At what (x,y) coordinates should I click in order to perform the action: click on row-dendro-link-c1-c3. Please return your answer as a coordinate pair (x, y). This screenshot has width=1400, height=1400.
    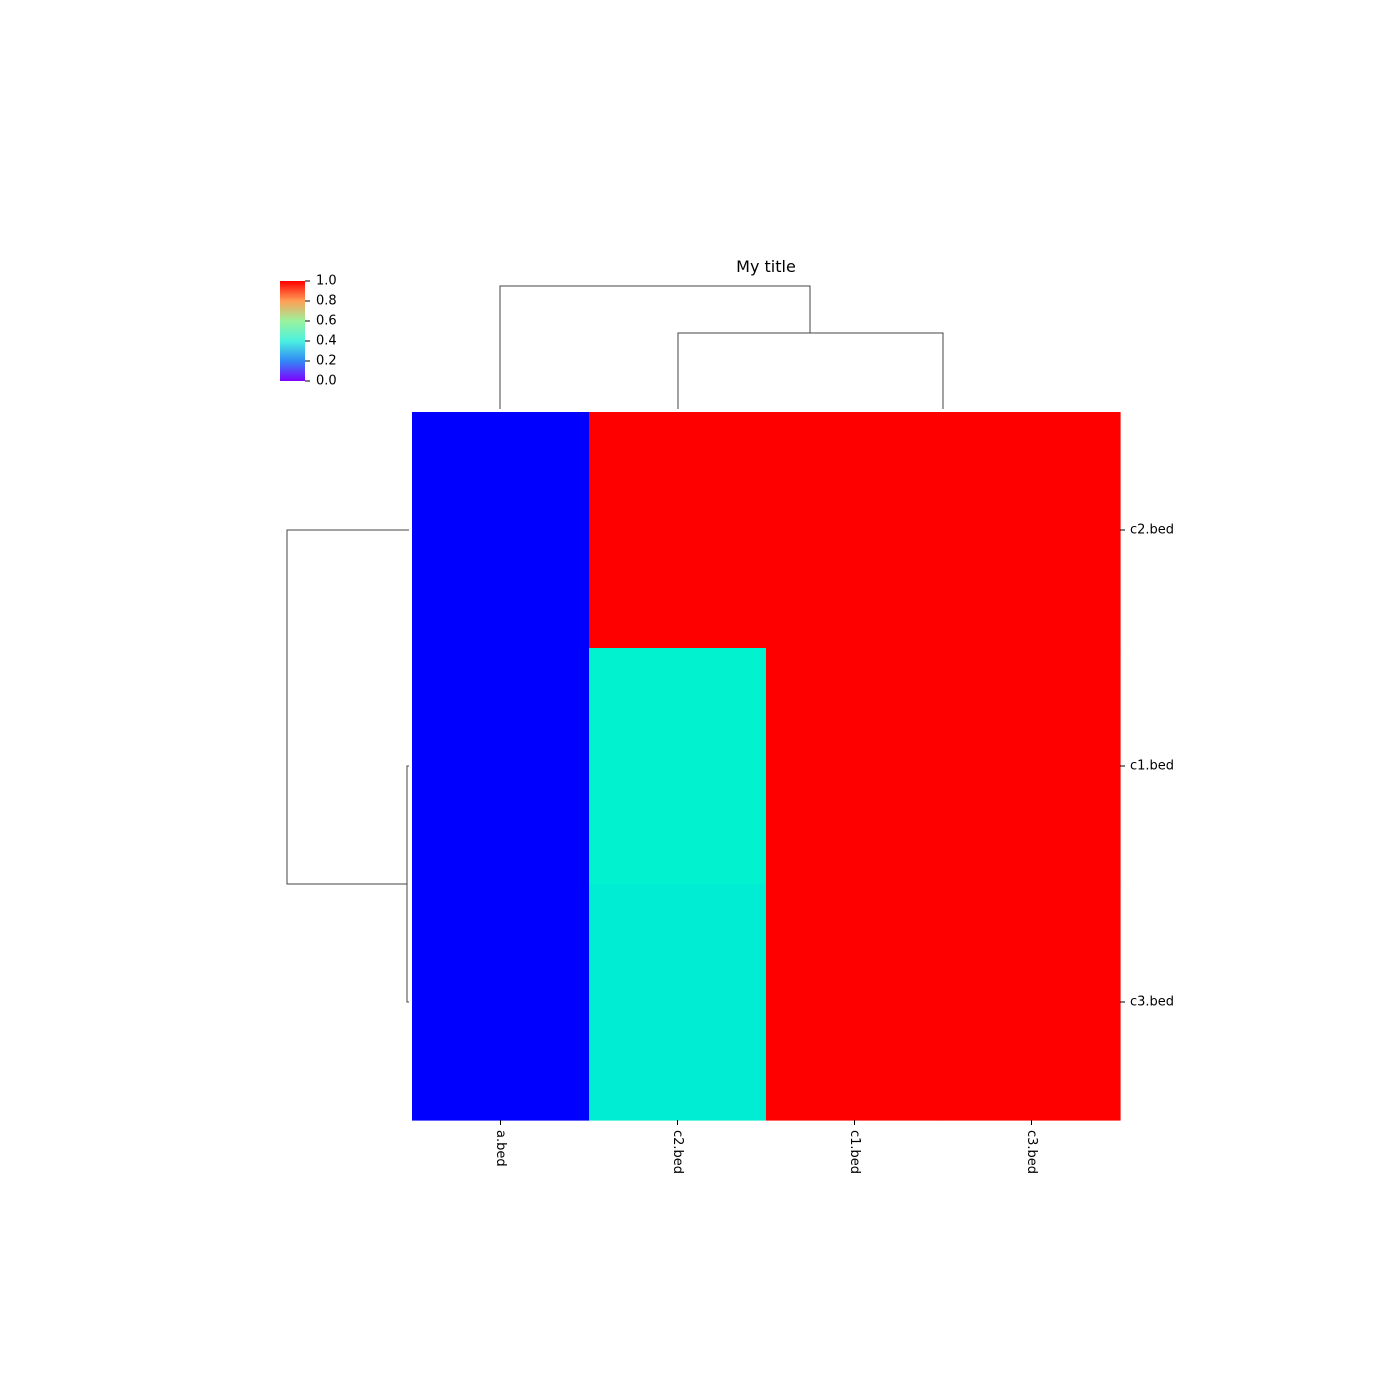
    Looking at the image, I should click on (407, 884).